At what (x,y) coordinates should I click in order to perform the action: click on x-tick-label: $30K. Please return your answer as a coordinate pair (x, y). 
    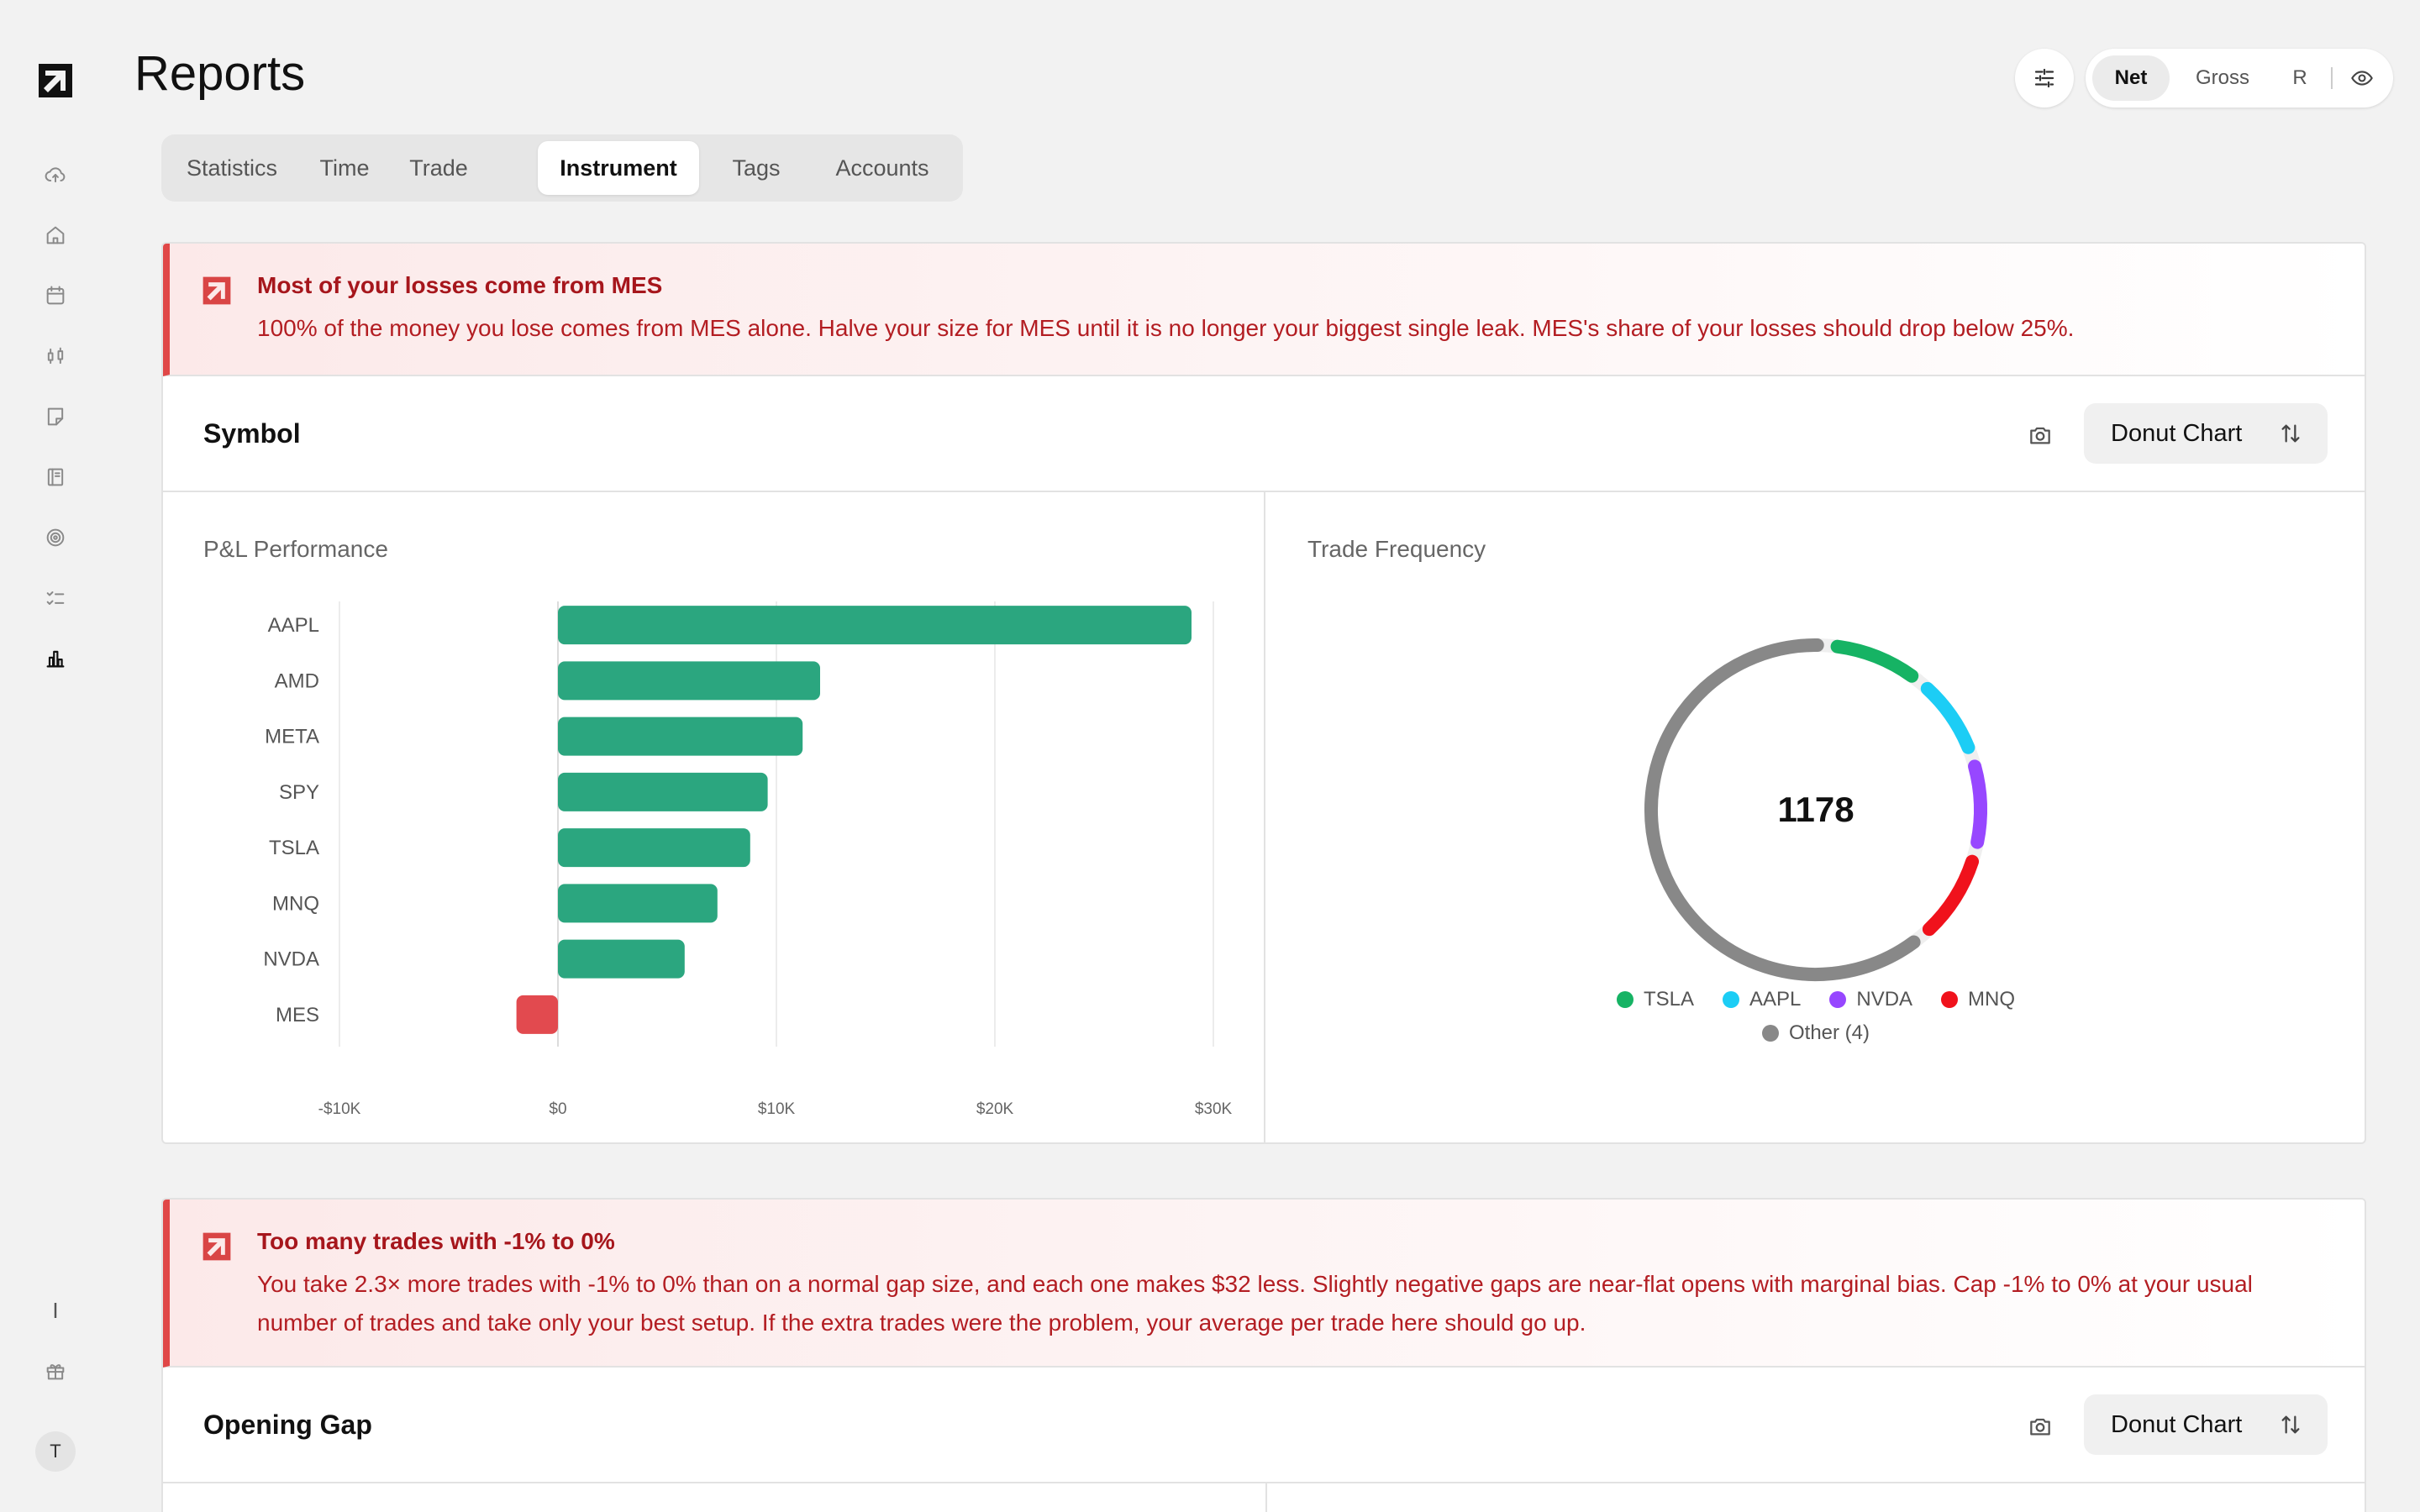
    Looking at the image, I should click on (1214, 1109).